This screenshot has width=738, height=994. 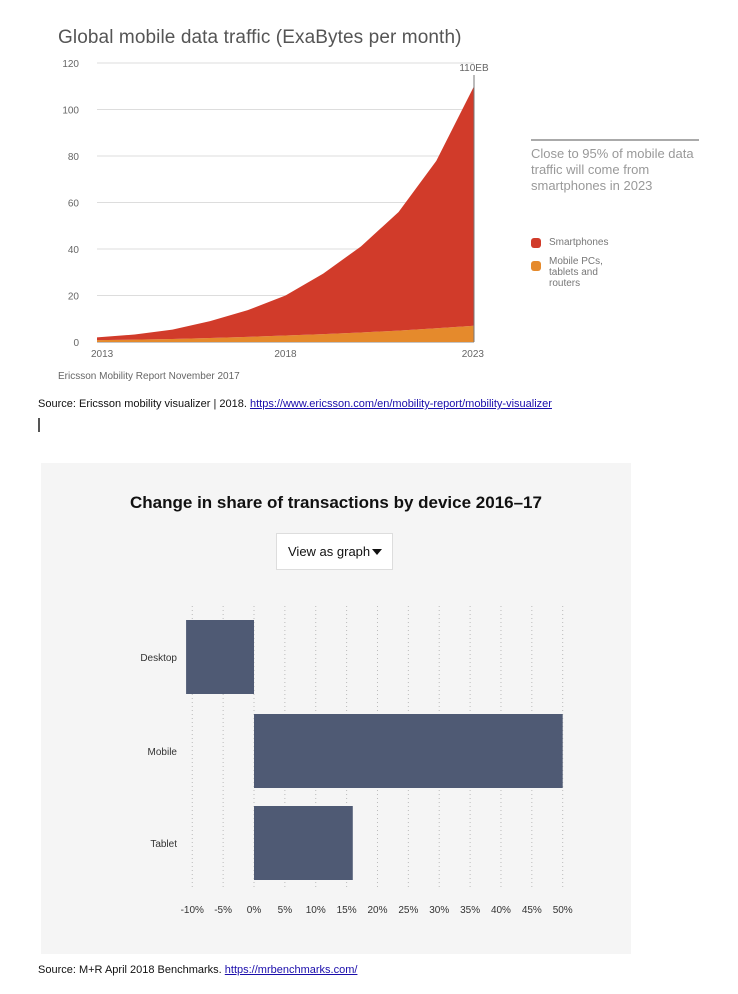 What do you see at coordinates (76, 343) in the screenshot?
I see `y-tick-label: 0` at bounding box center [76, 343].